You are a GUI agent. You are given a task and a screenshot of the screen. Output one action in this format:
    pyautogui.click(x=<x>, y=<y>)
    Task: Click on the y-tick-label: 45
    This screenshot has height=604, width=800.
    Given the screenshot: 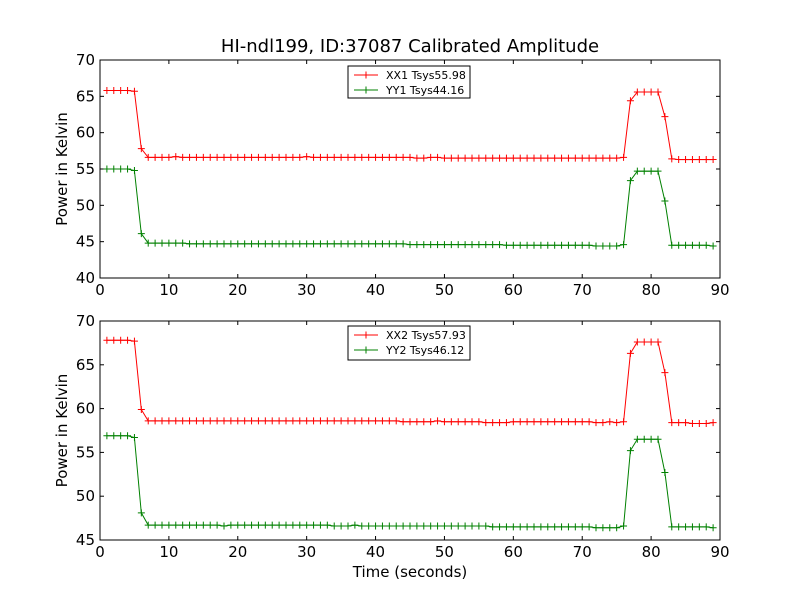 What is the action you would take?
    pyautogui.click(x=85, y=540)
    